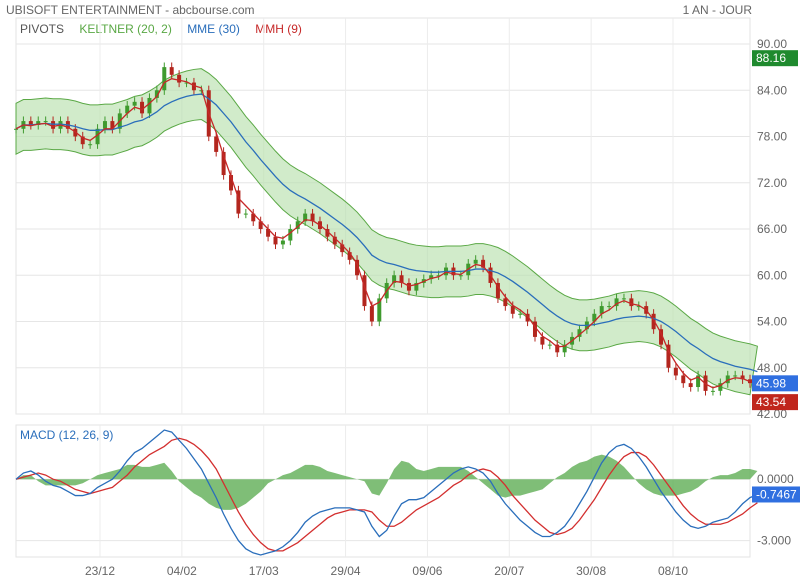  Describe the element at coordinates (673, 571) in the screenshot. I see `x-tick-label: 08/10` at that location.